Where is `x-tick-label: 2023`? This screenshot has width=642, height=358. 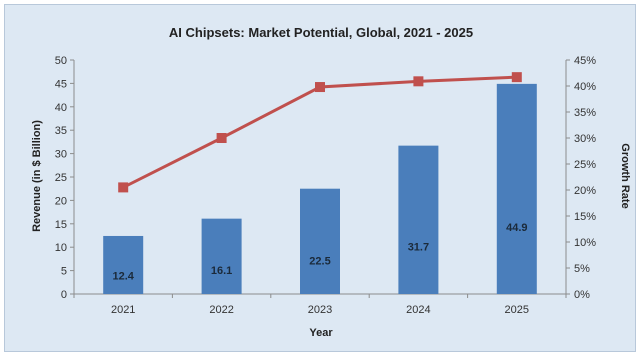
x-tick-label: 2023 is located at coordinates (320, 310).